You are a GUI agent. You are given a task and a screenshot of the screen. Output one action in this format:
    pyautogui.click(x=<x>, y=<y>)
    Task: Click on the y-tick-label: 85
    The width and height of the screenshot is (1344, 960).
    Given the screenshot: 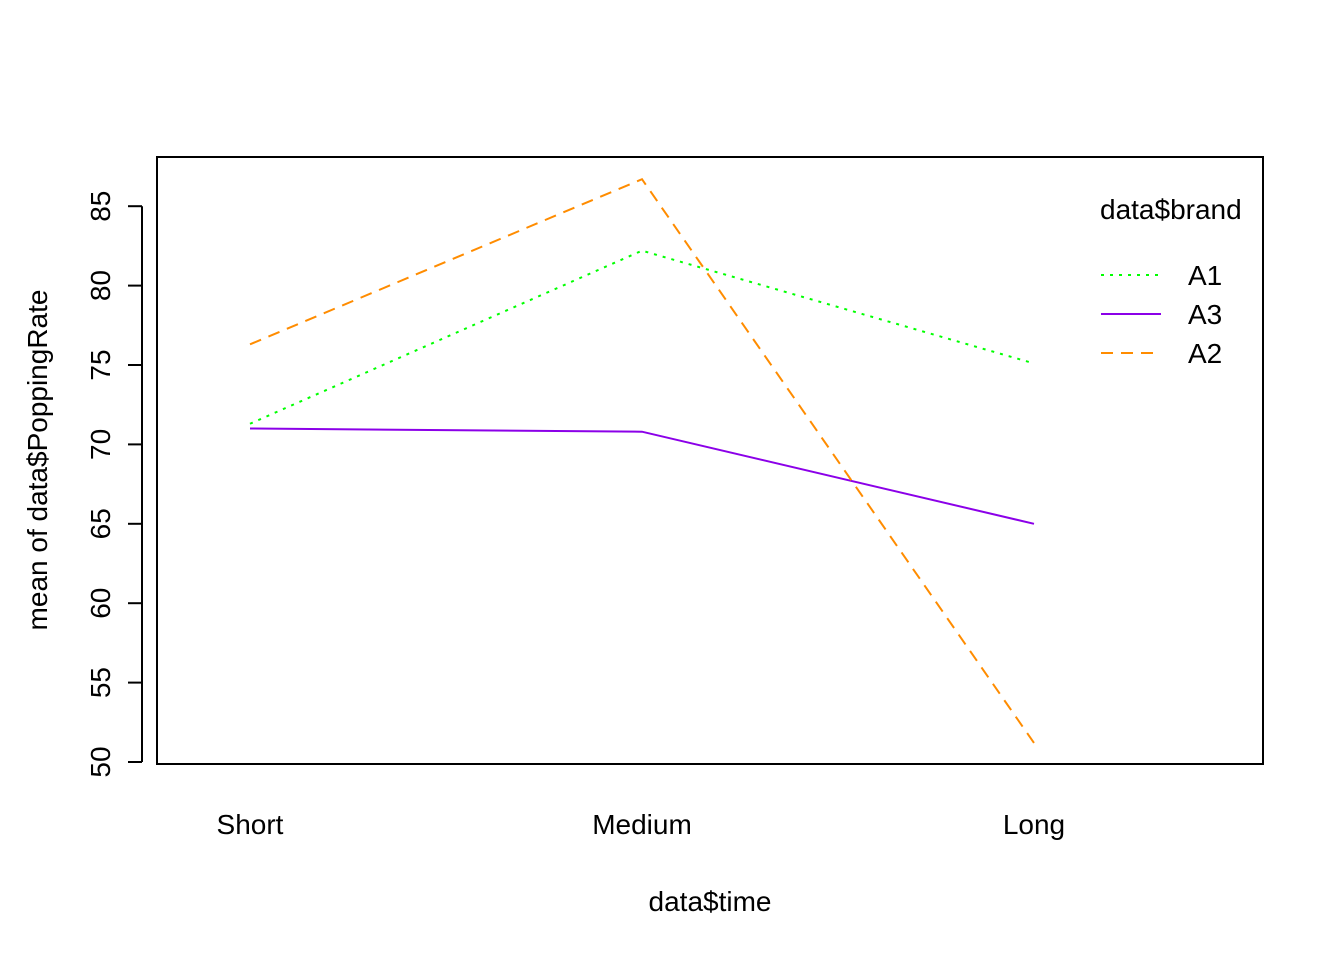 What is the action you would take?
    pyautogui.click(x=100, y=206)
    